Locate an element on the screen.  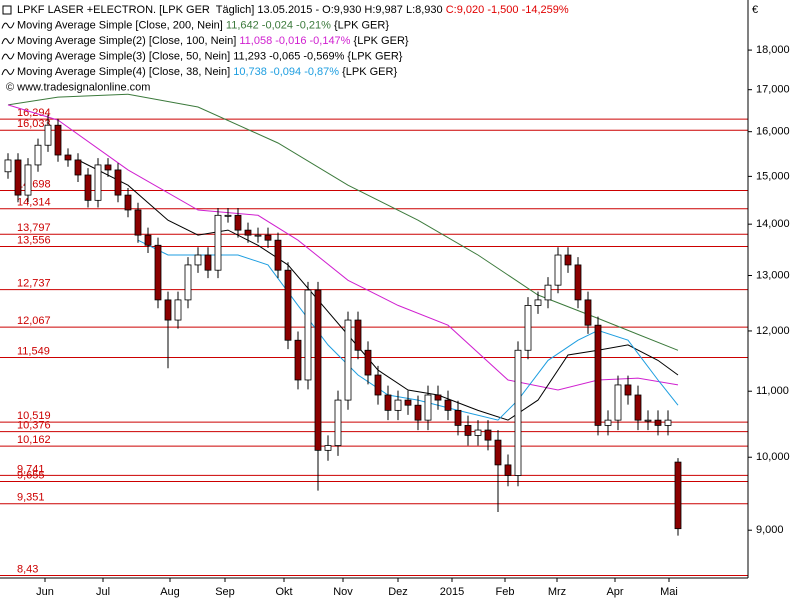
x-tick-label: Mai is located at coordinates (669, 592).